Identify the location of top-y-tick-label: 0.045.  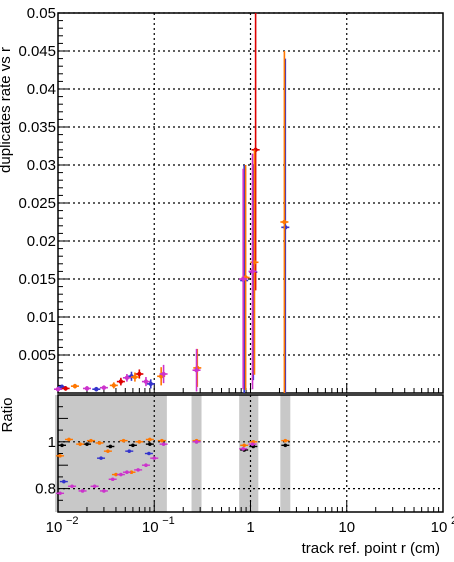
(37, 51).